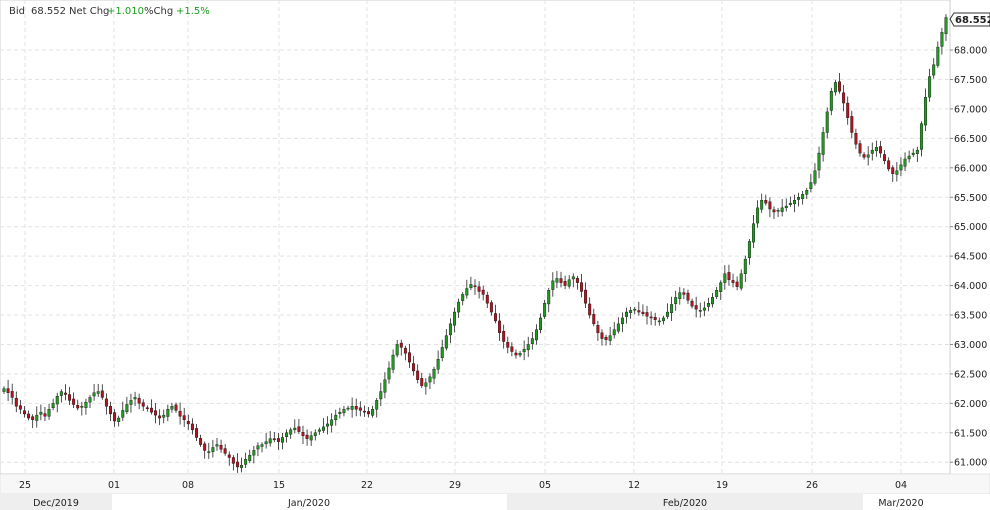 The width and height of the screenshot is (990, 510). What do you see at coordinates (970, 198) in the screenshot?
I see `y-tick-label: 65.500` at bounding box center [970, 198].